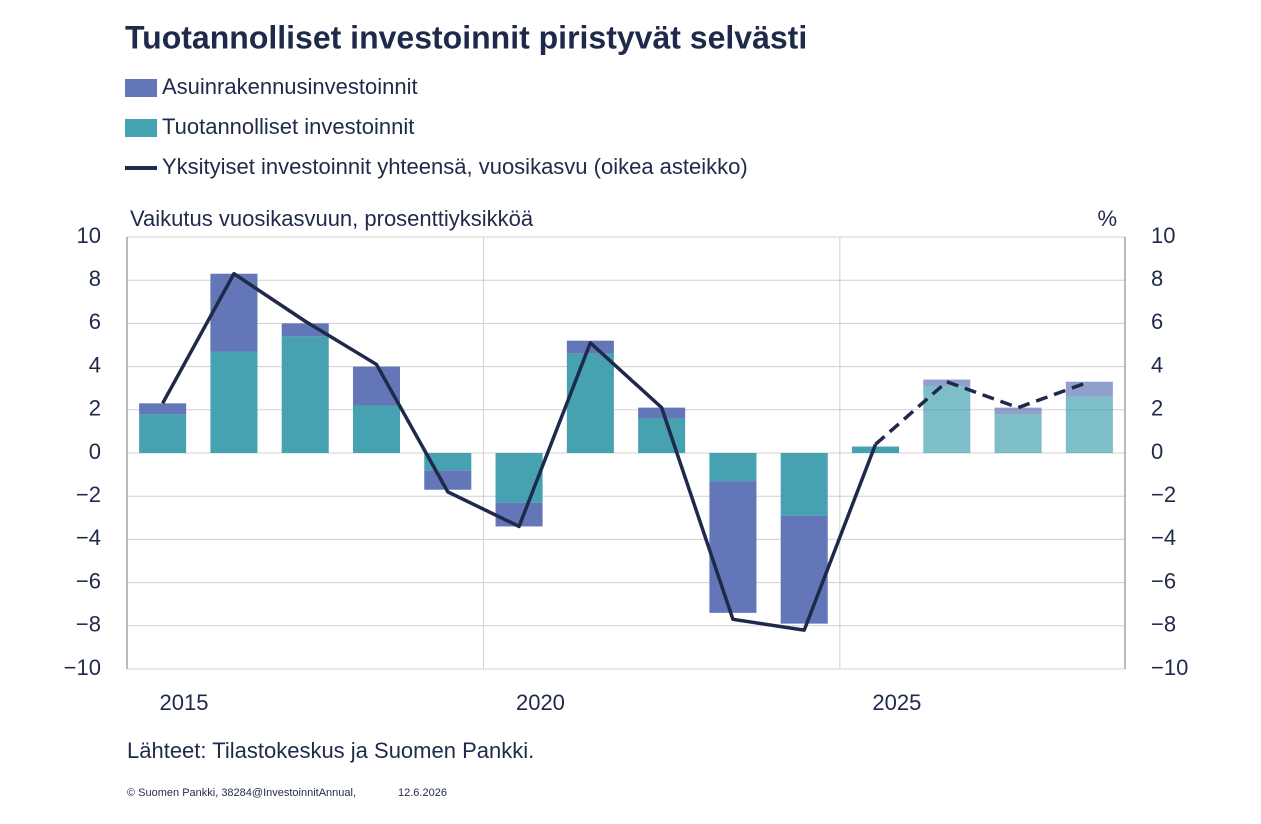  Describe the element at coordinates (88, 580) in the screenshot. I see `y-tick-label: −6` at that location.